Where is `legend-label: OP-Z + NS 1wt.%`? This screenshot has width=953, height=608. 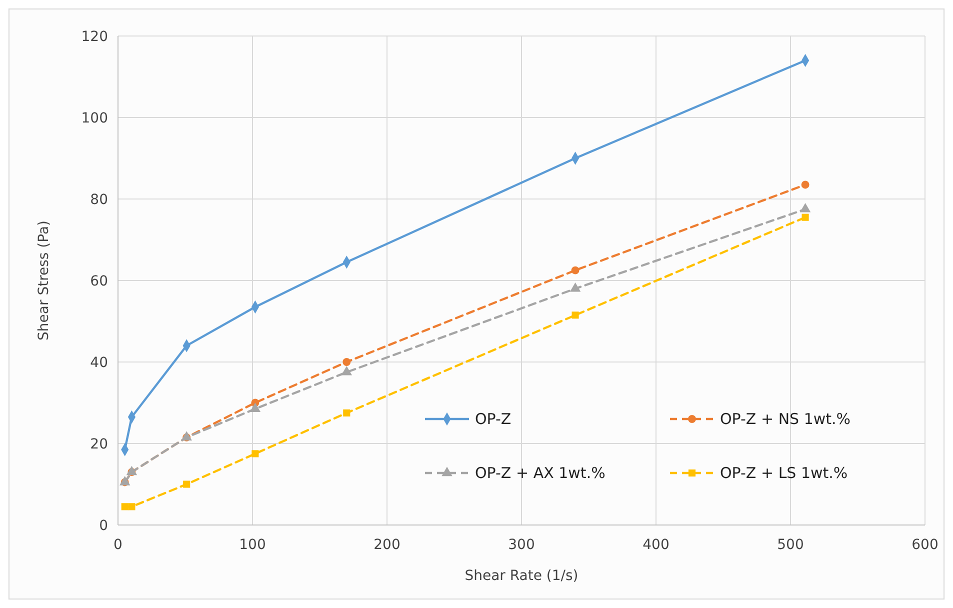 legend-label: OP-Z + NS 1wt.% is located at coordinates (785, 419).